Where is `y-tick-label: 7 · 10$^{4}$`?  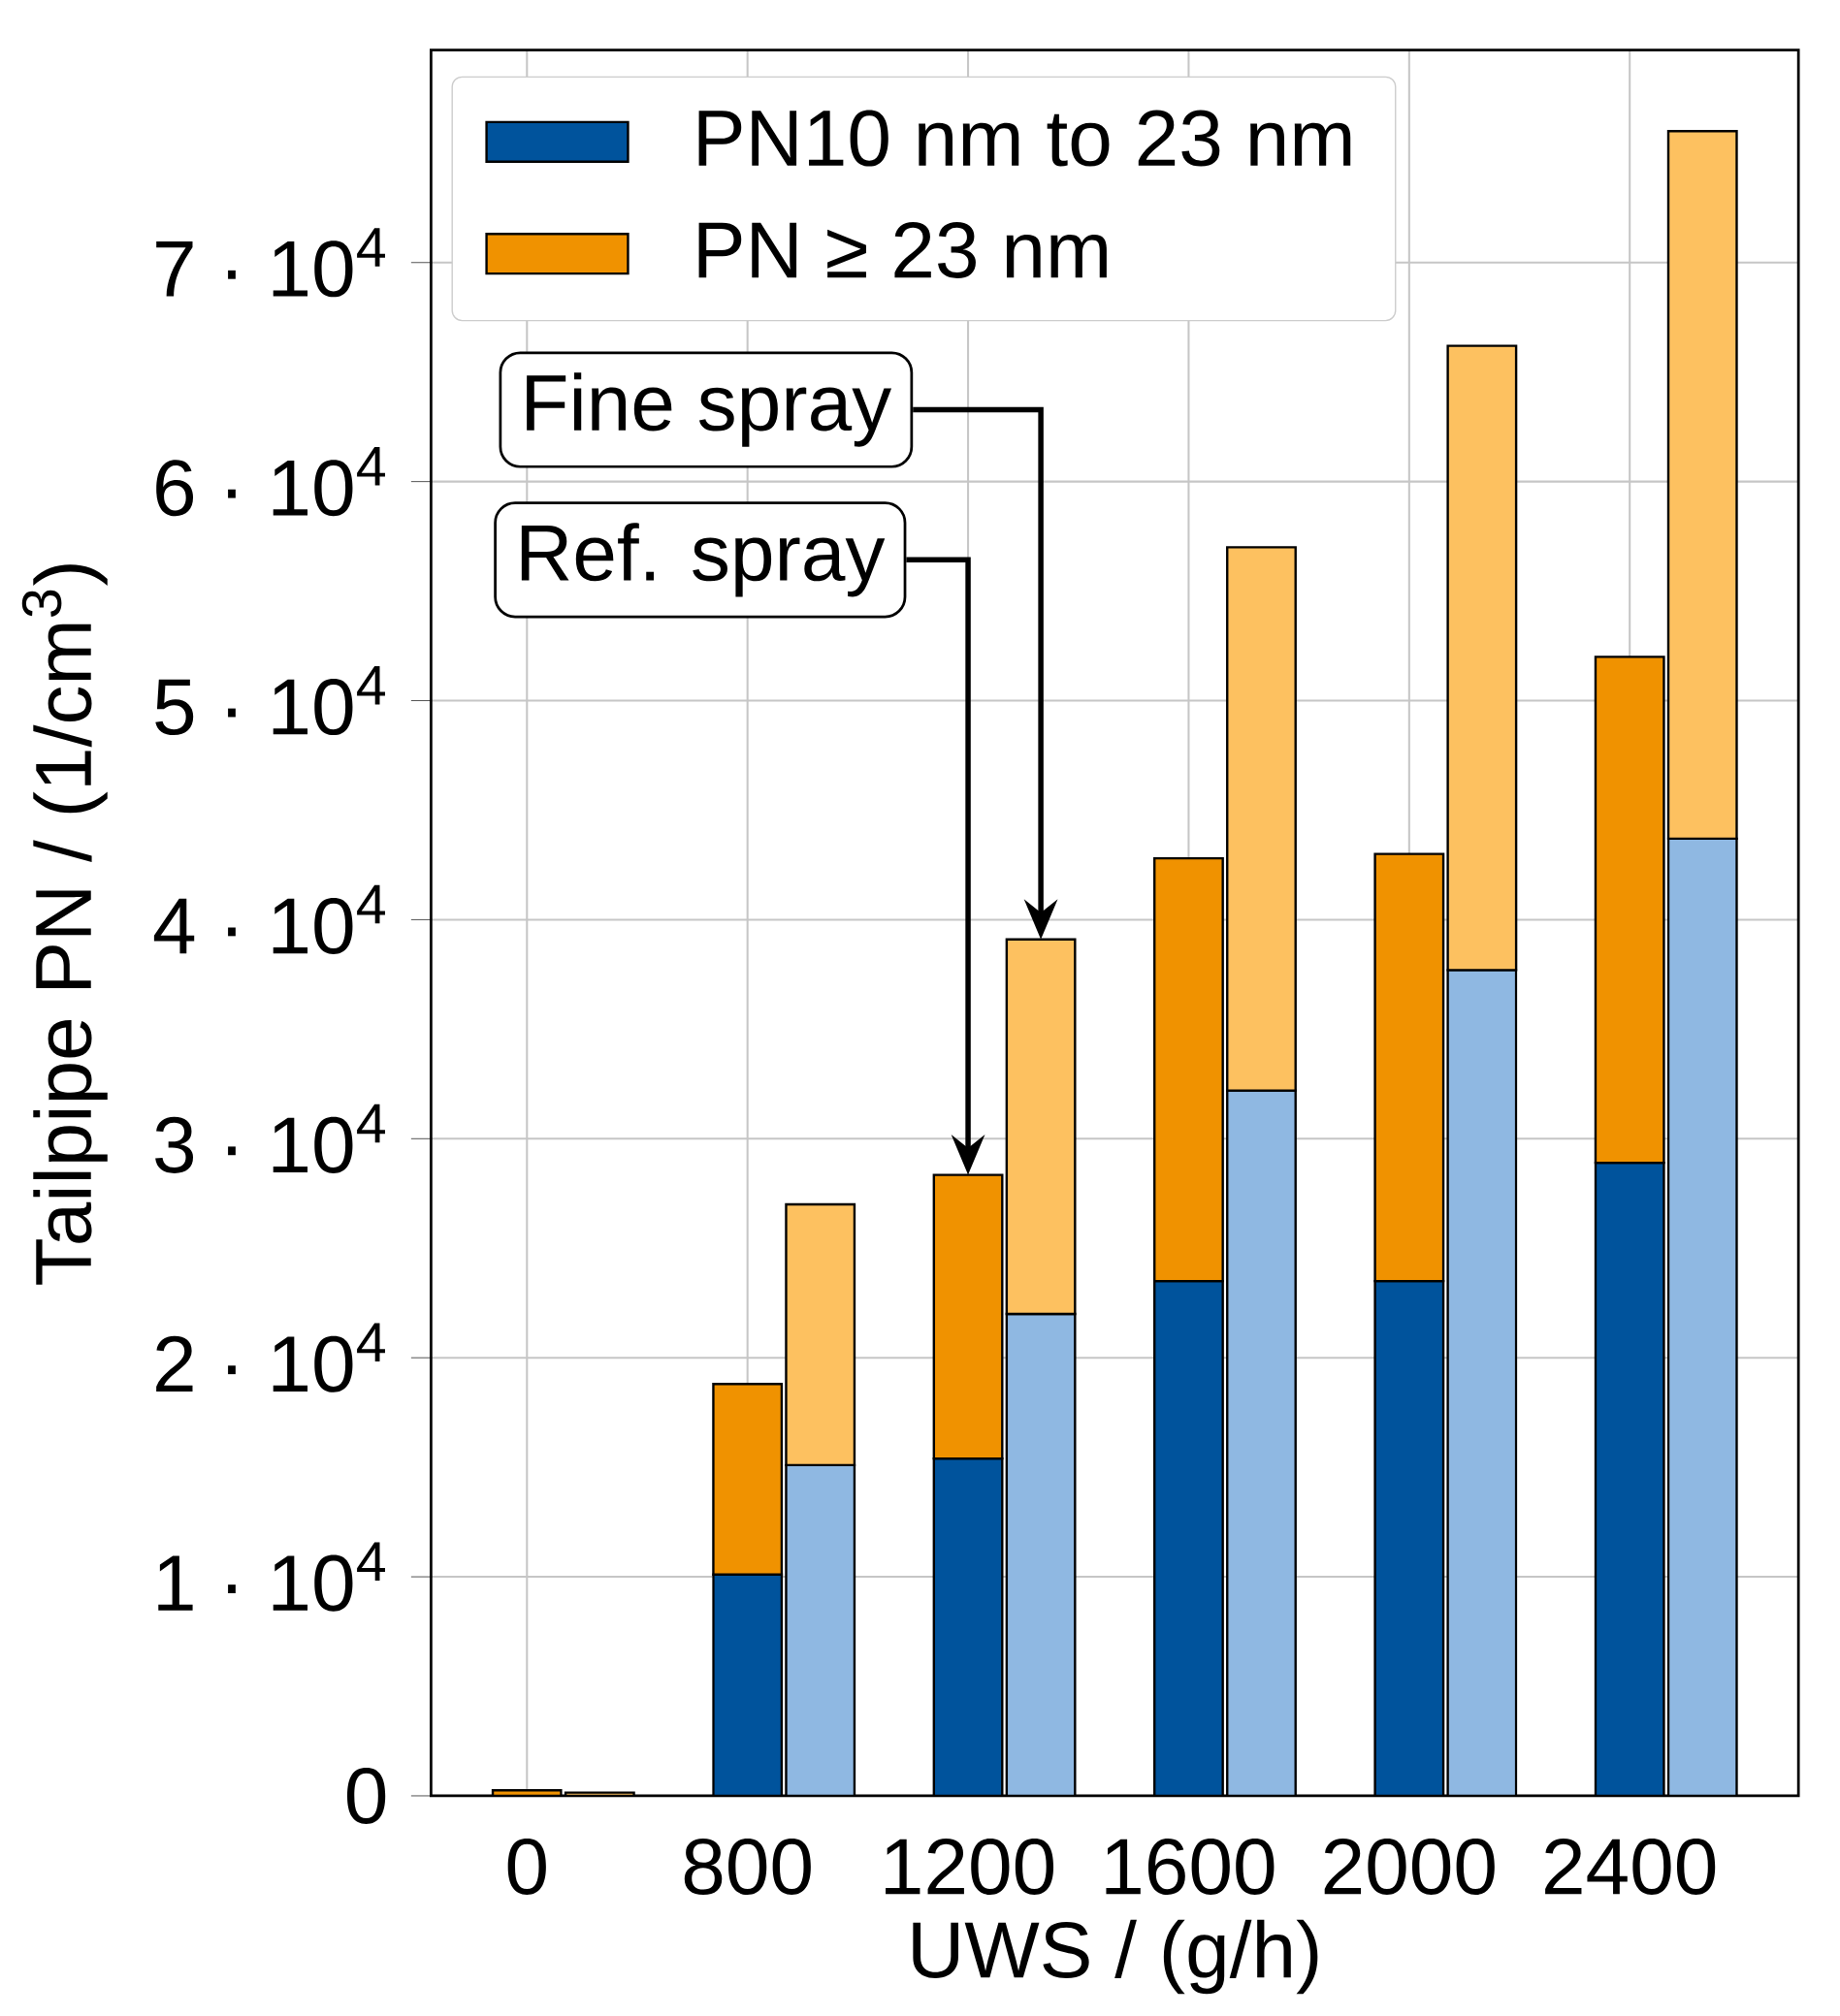 y-tick-label: 7 · 10$^{4}$ is located at coordinates (271, 263).